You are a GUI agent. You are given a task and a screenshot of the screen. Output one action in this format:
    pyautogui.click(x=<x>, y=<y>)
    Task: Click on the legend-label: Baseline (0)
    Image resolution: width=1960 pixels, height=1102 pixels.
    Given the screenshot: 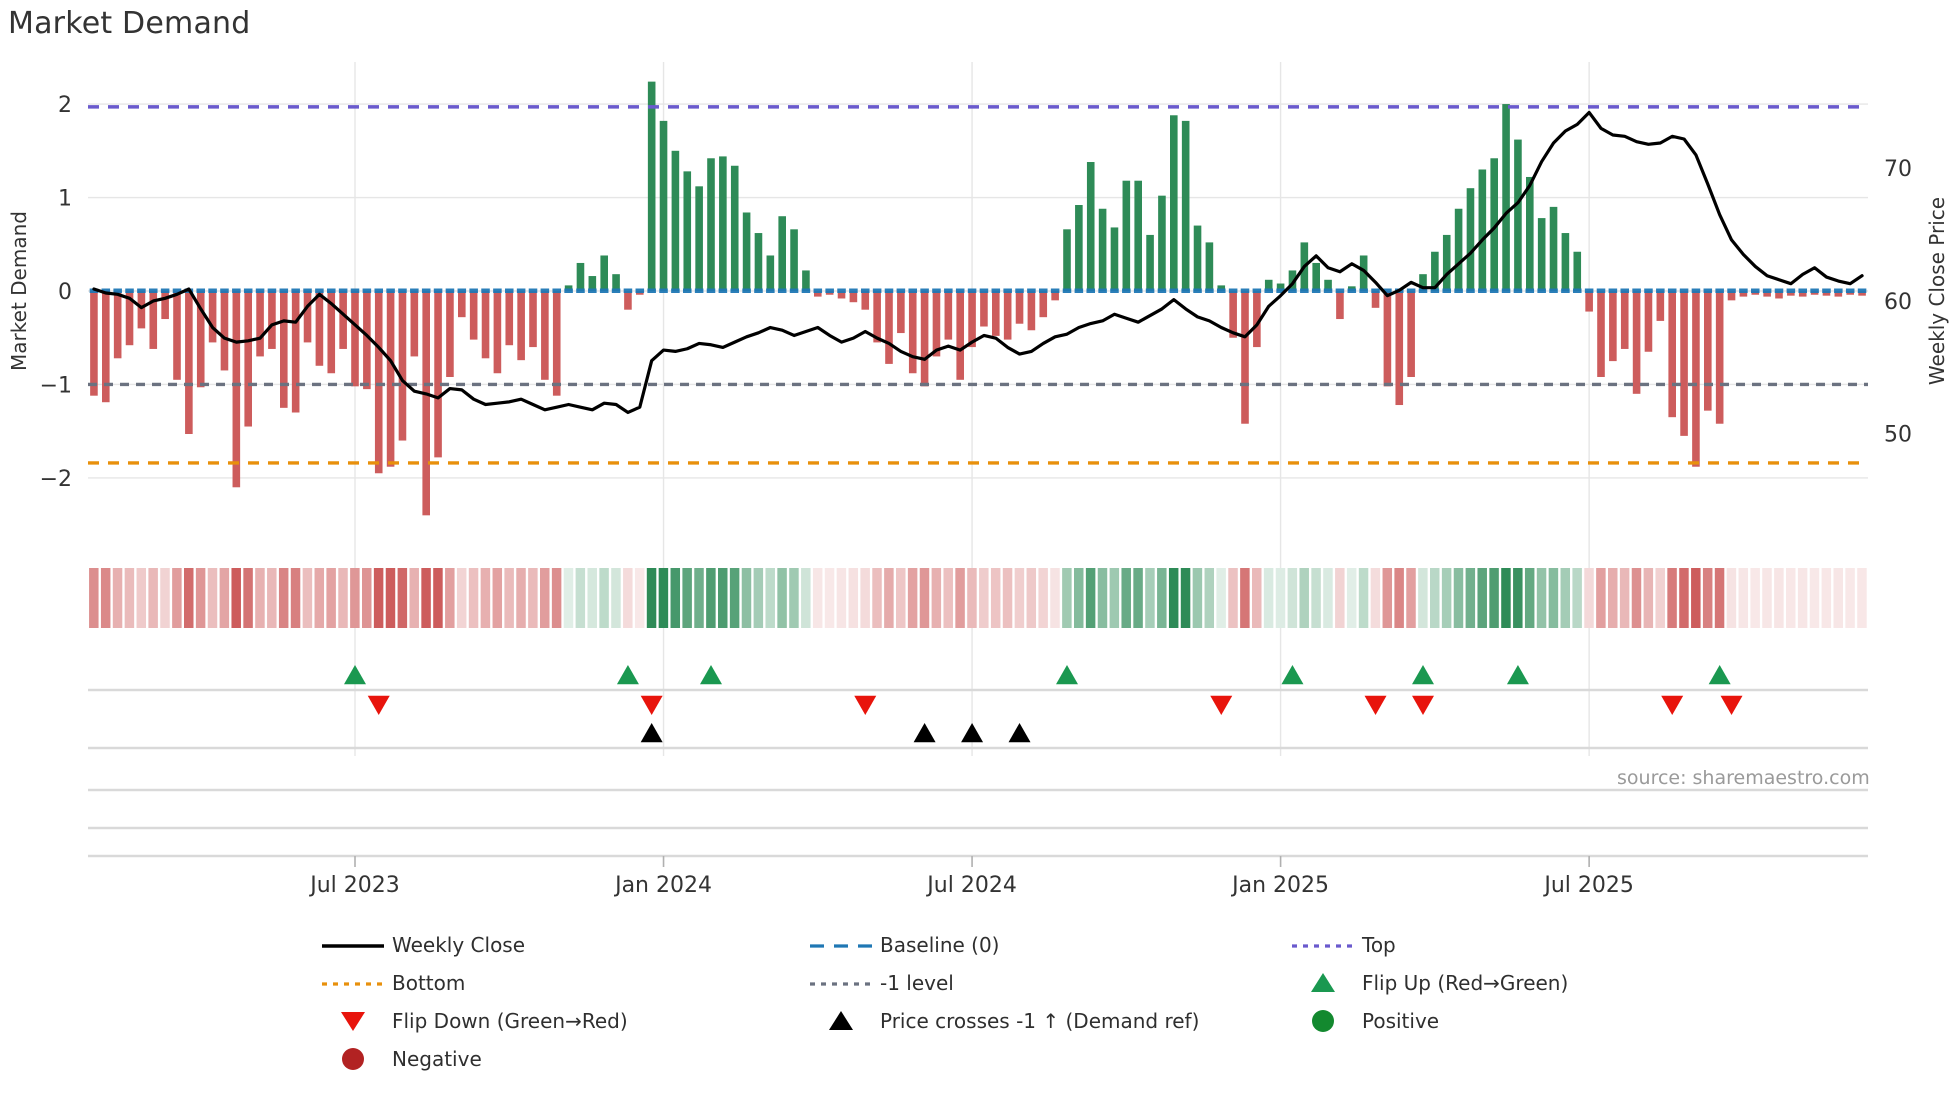 What is the action you would take?
    pyautogui.click(x=939, y=945)
    